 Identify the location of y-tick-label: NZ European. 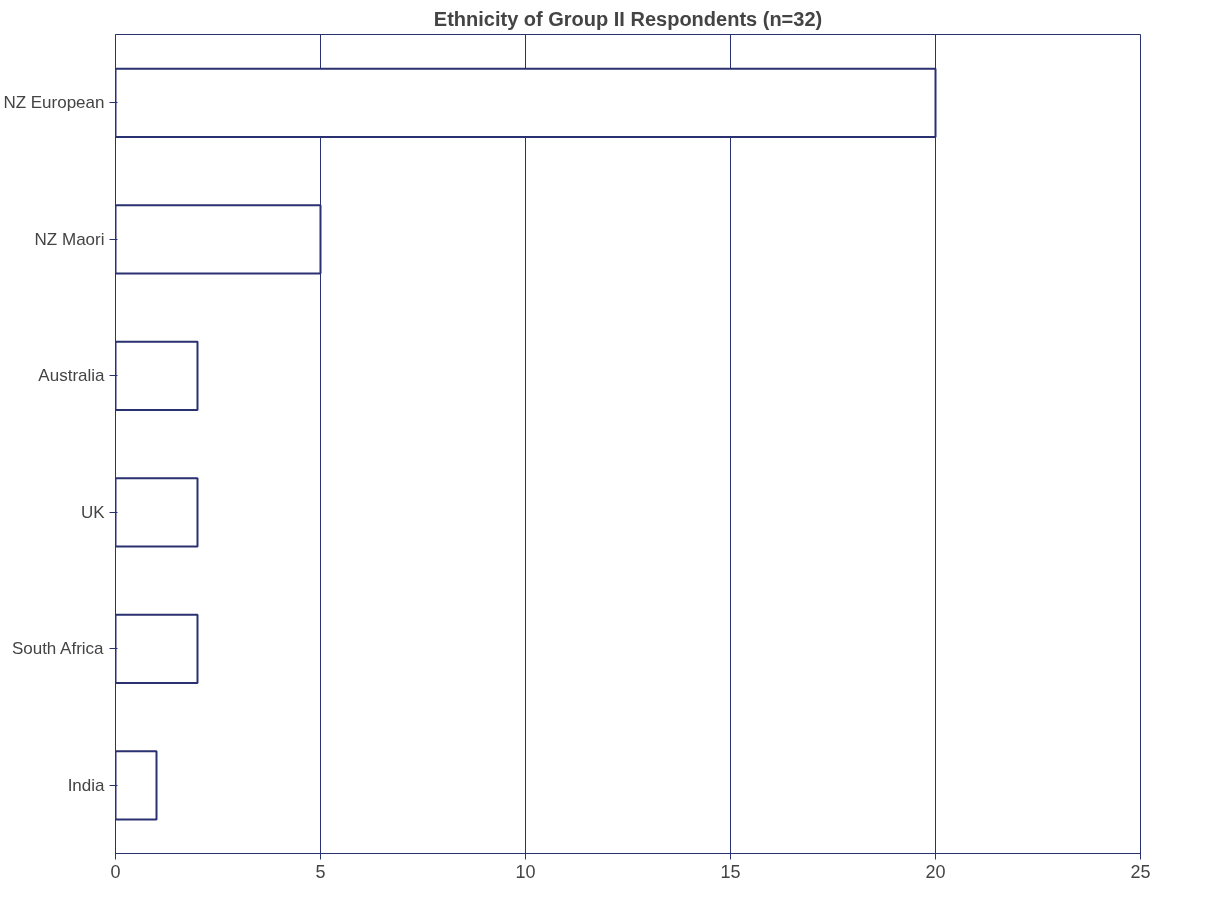
(54, 103).